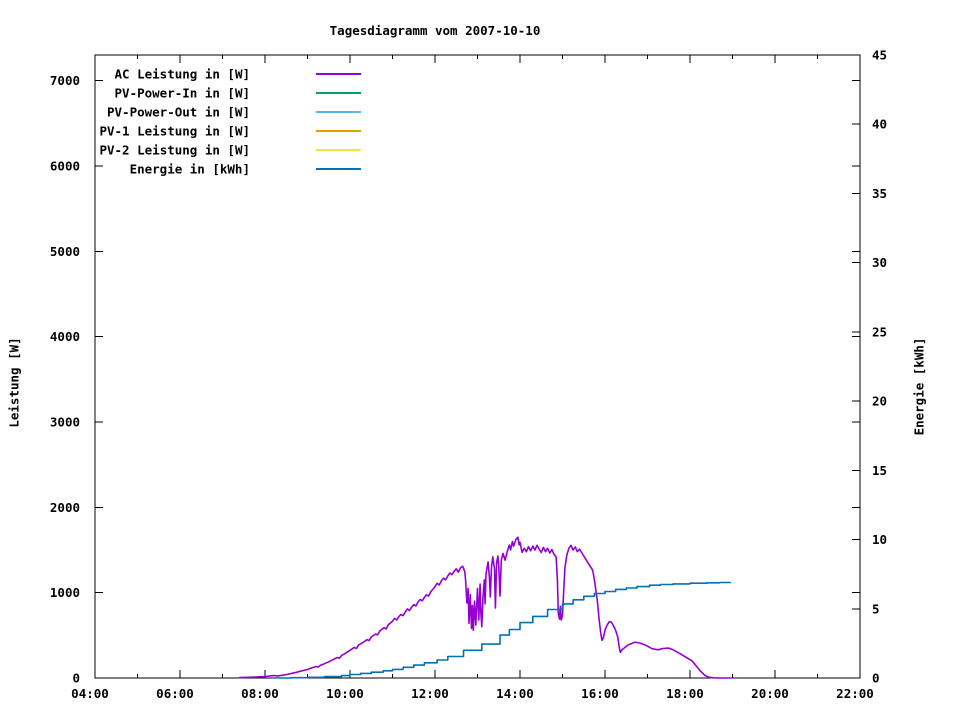 The width and height of the screenshot is (960, 720). Describe the element at coordinates (430, 693) in the screenshot. I see `x-tick-label: 12:00` at that location.